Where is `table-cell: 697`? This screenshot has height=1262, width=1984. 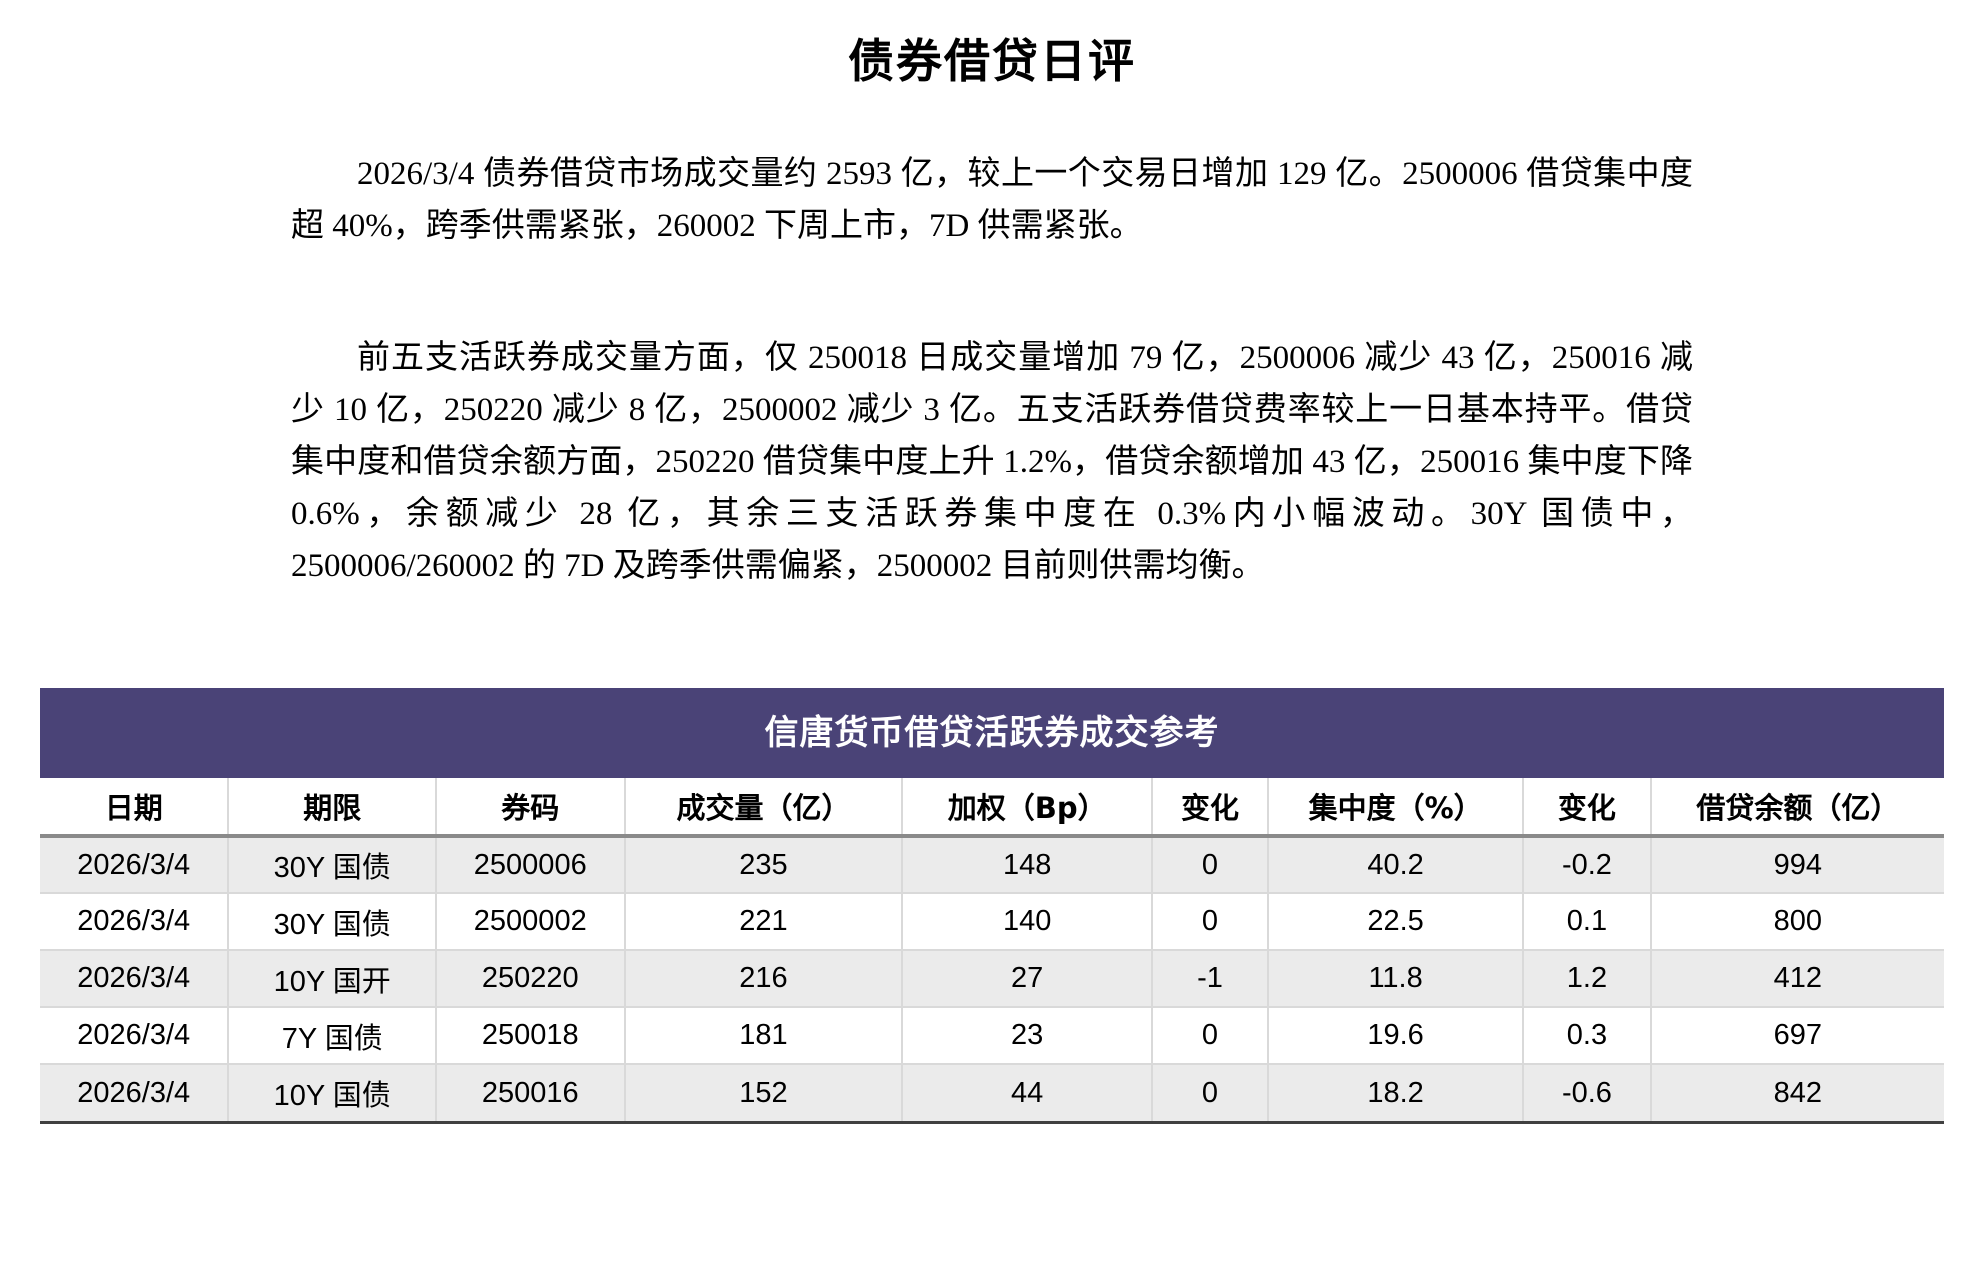 table-cell: 697 is located at coordinates (1796, 1035).